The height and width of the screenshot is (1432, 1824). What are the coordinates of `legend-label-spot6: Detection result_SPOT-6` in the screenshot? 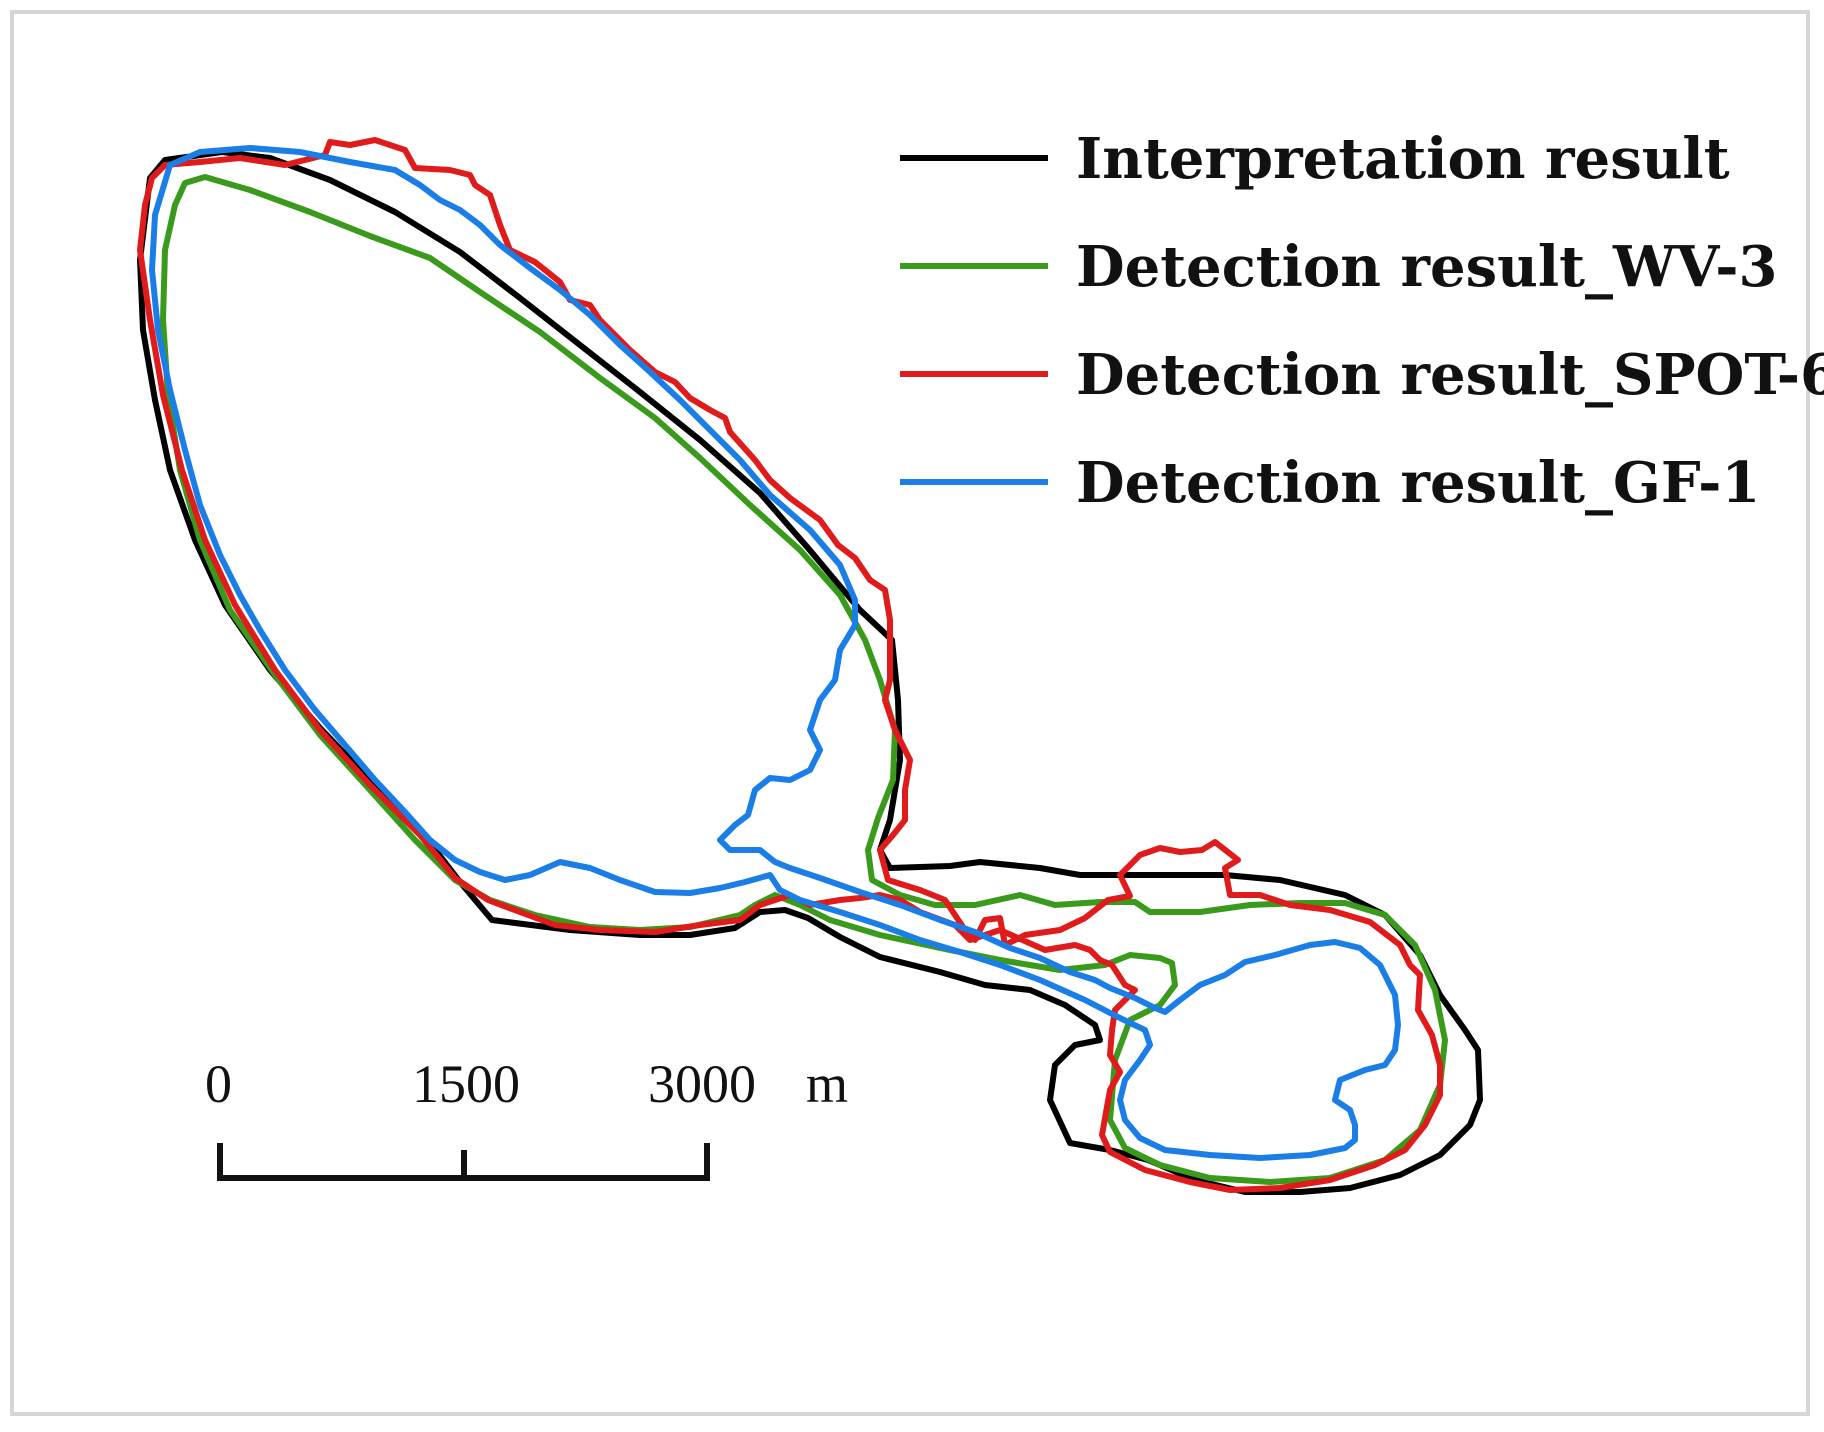 It's located at (1450, 375).